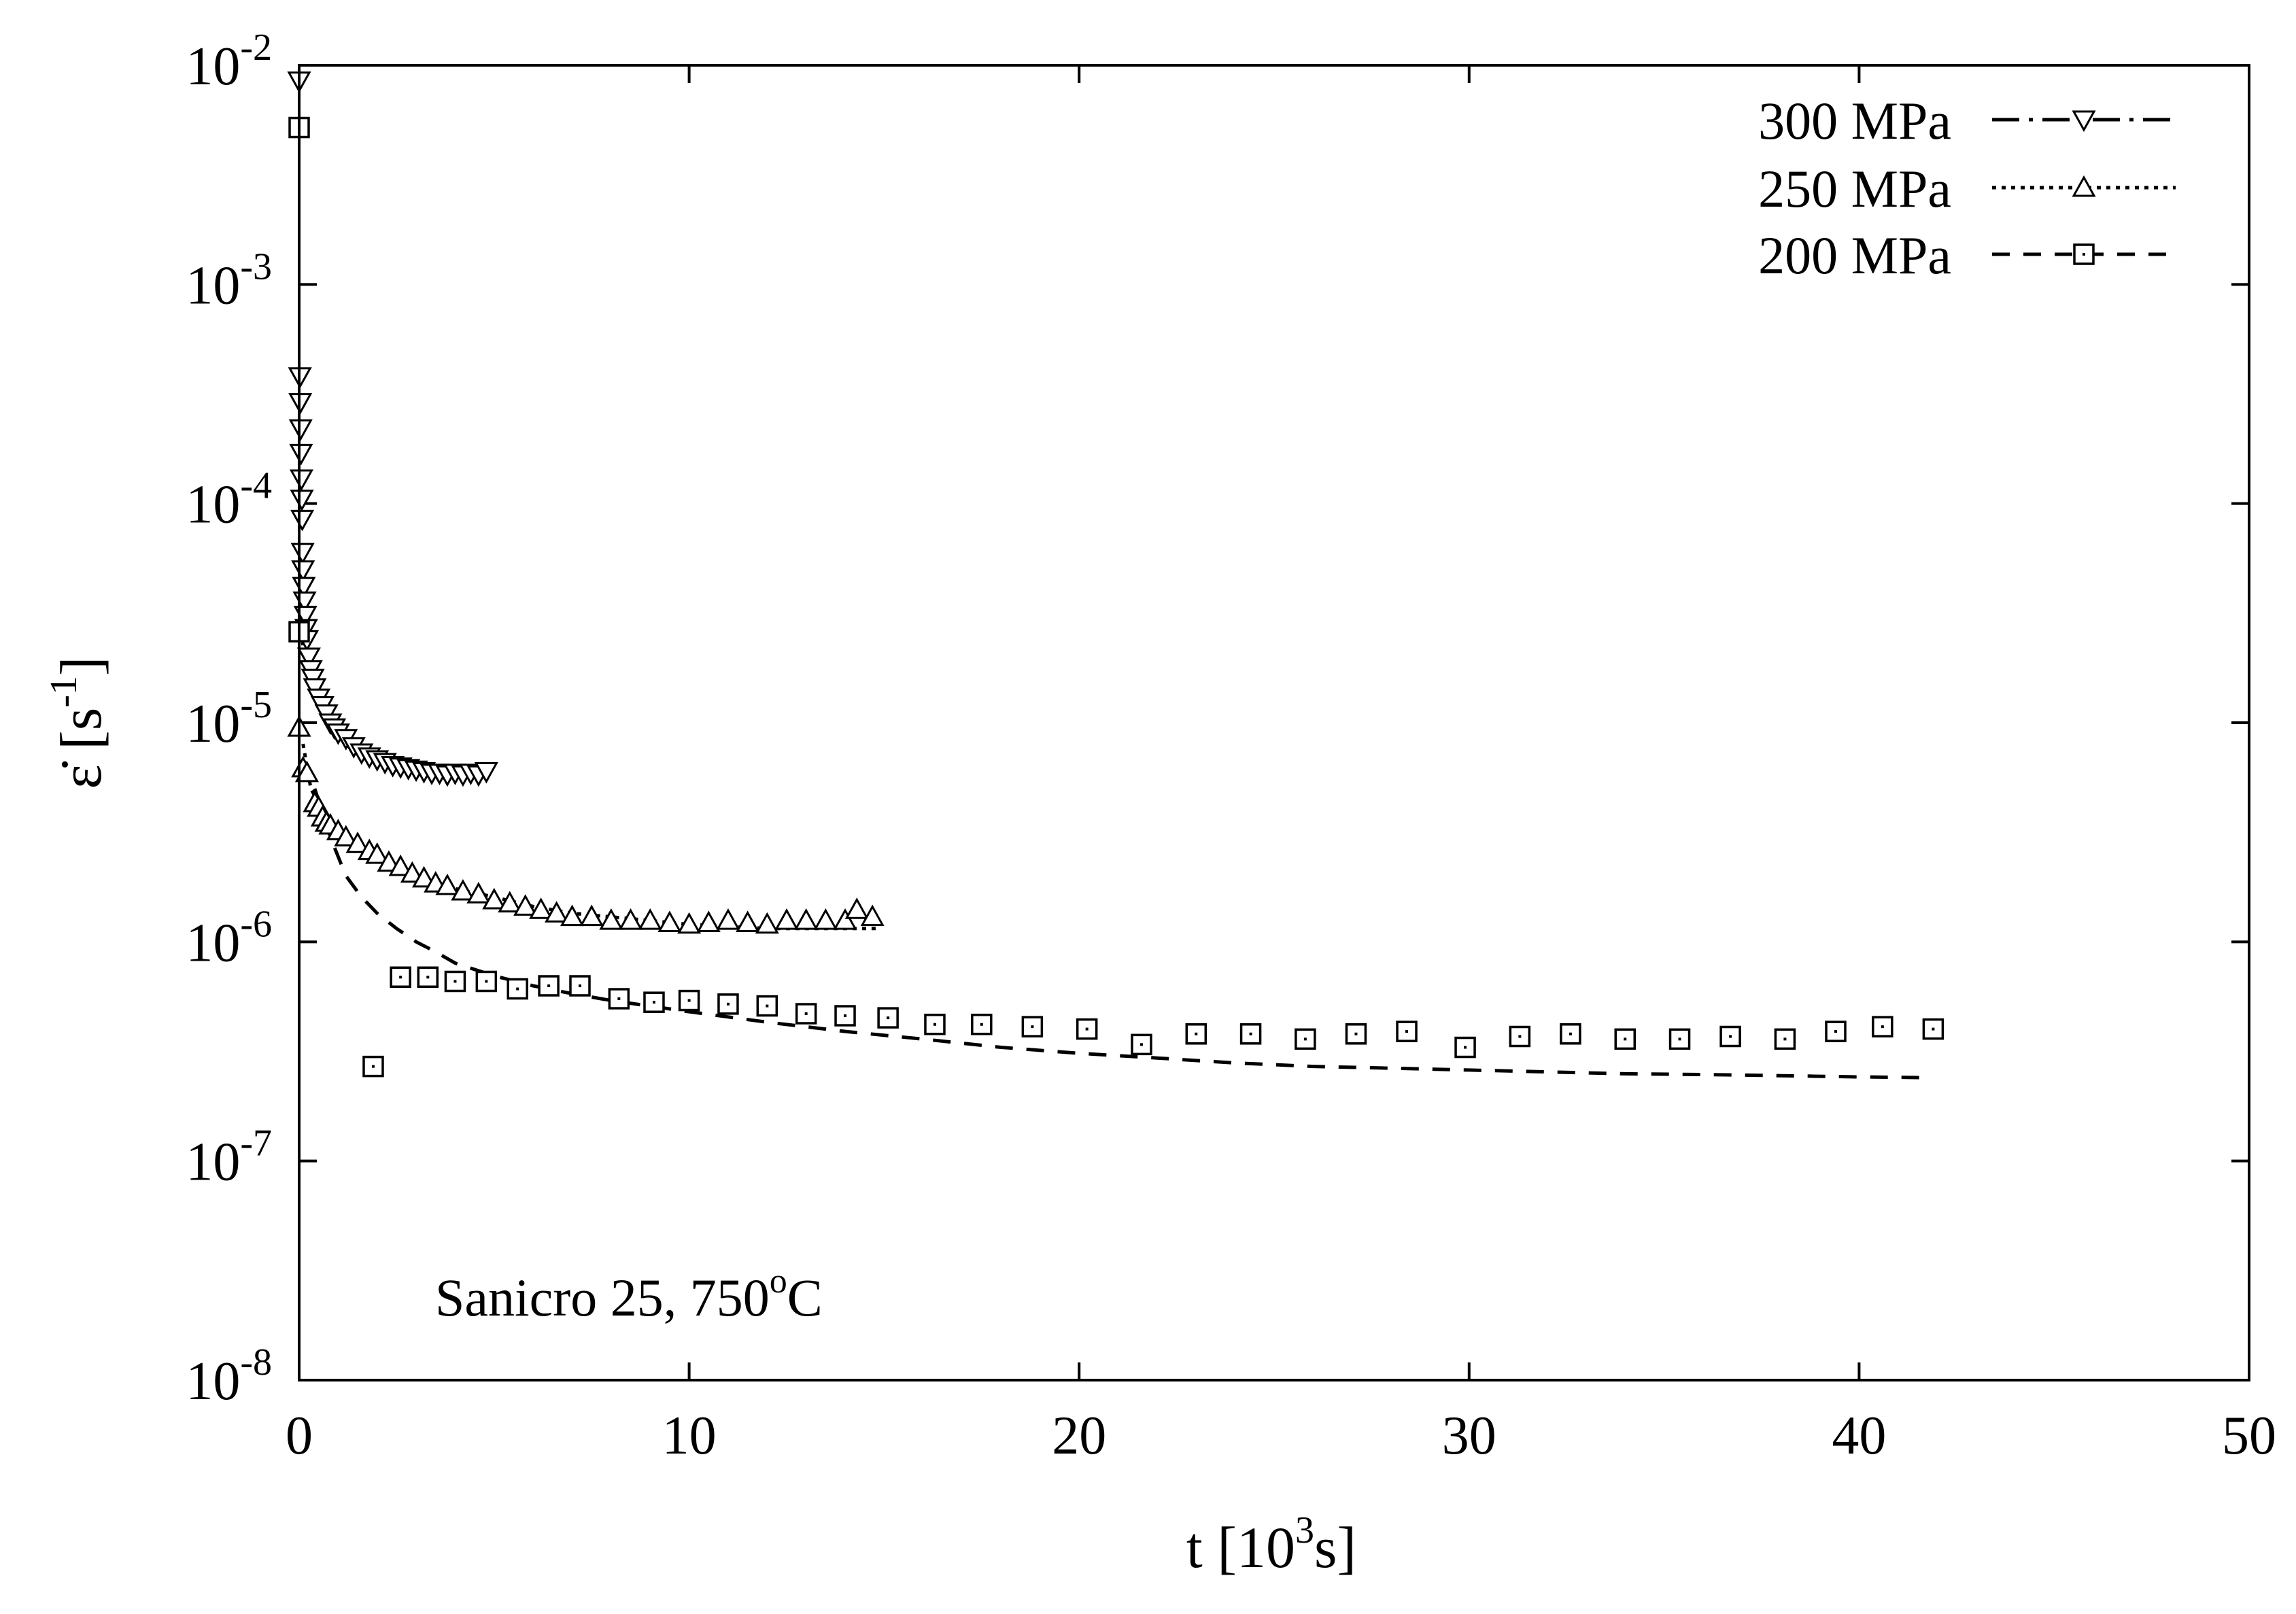  Describe the element at coordinates (689, 1436) in the screenshot. I see `x-tick-label: 10` at that location.